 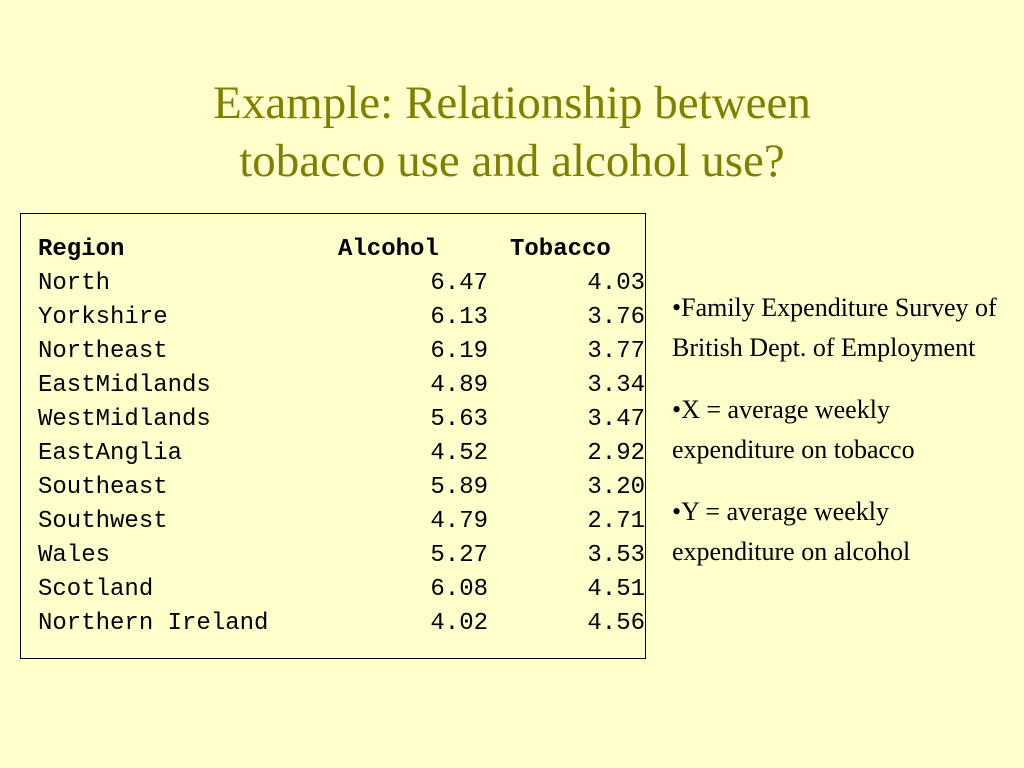 I want to click on cell-tobacco: 3.76, so click(x=616, y=317).